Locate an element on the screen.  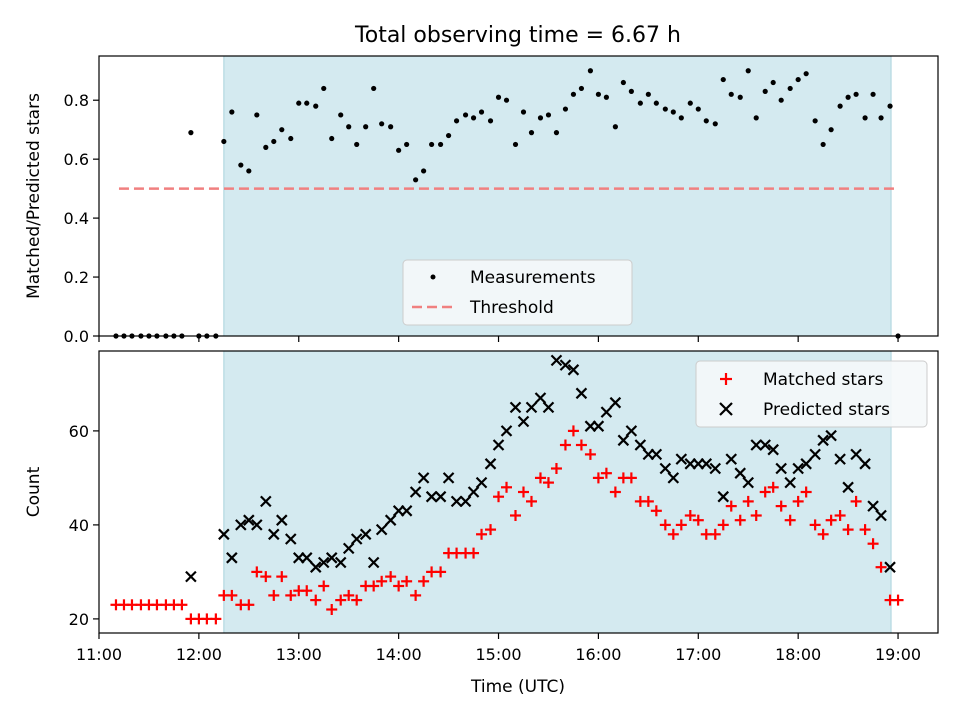
xtick-label: 17:00 is located at coordinates (698, 654).